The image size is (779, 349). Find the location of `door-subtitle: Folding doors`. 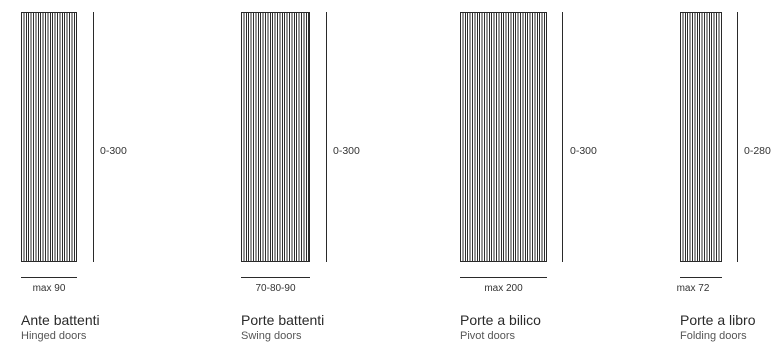

door-subtitle: Folding doors is located at coordinates (713, 336).